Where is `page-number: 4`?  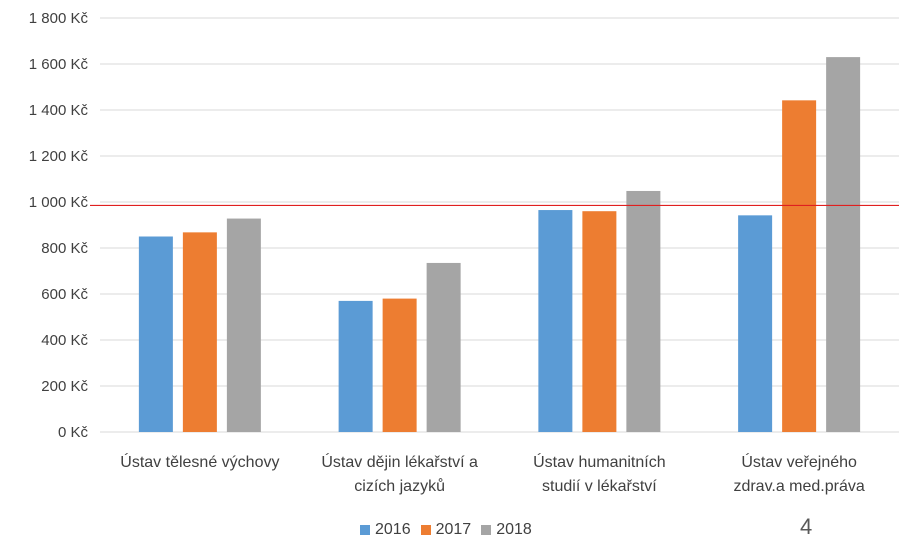 page-number: 4 is located at coordinates (806, 526).